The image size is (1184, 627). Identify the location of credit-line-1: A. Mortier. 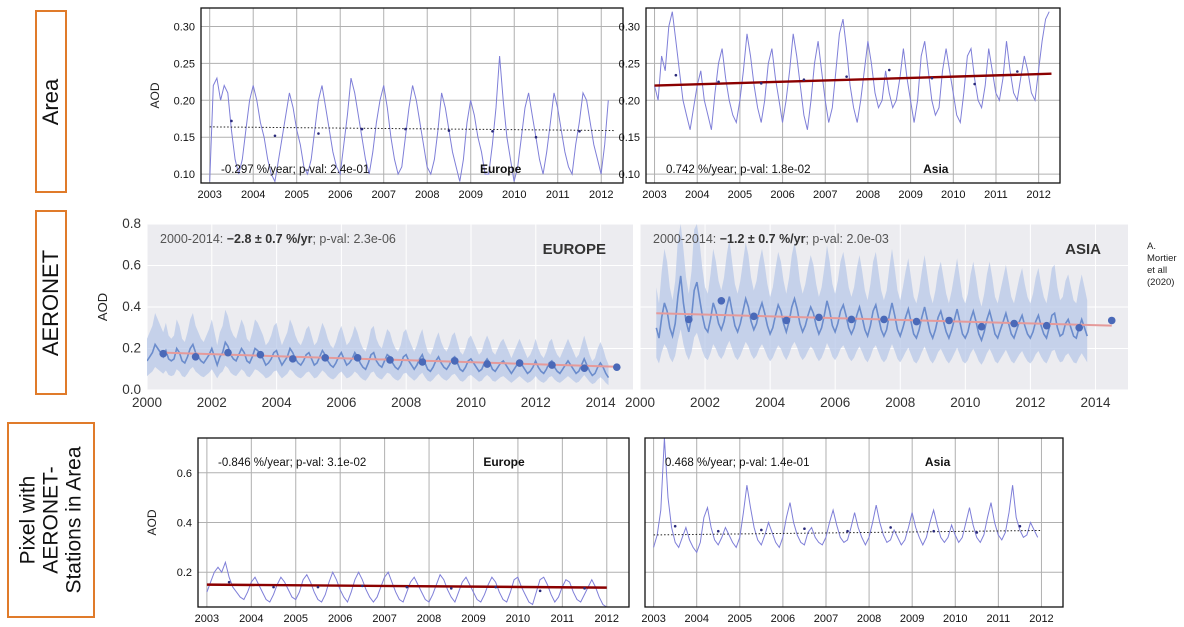
(1162, 252).